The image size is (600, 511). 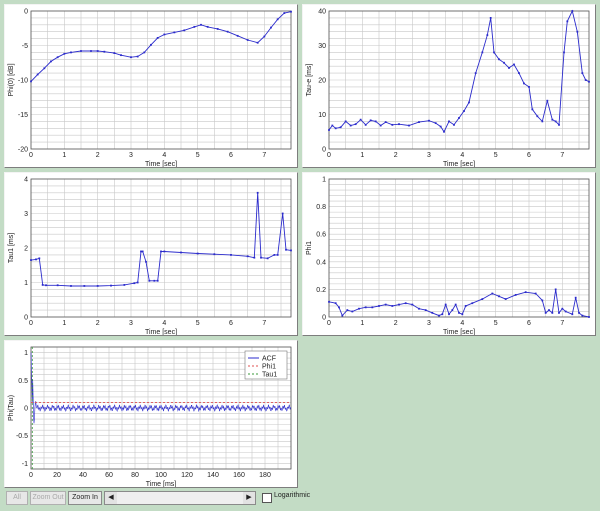 What do you see at coordinates (161, 388) in the screenshot?
I see `acf-series-line` at bounding box center [161, 388].